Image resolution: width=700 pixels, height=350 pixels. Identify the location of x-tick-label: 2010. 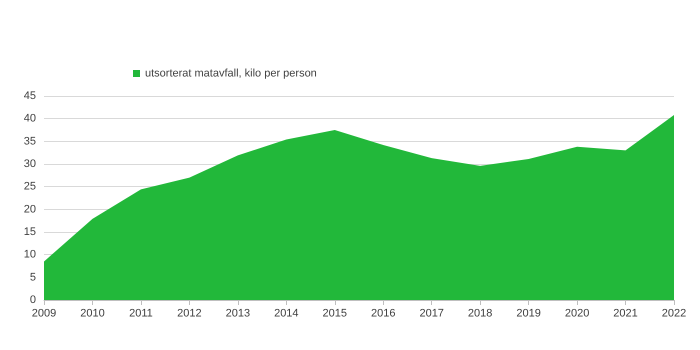
(92, 314).